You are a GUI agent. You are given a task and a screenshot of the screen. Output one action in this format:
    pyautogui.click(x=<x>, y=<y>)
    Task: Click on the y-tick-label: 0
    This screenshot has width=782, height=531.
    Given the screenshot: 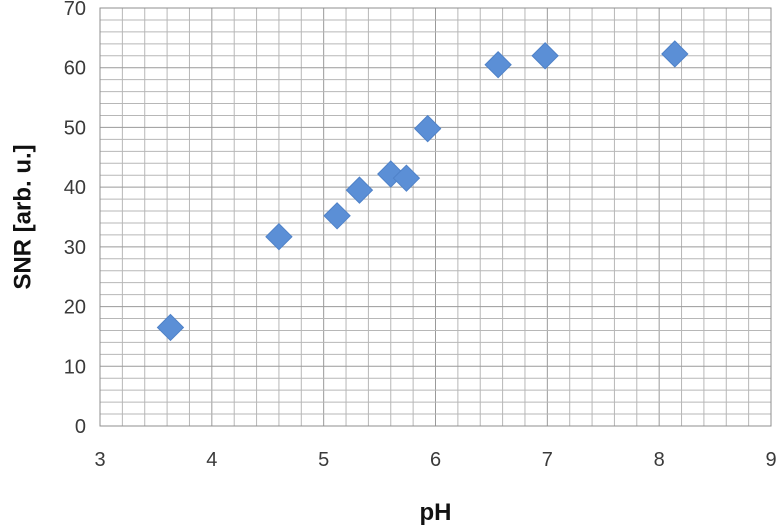 What is the action you would take?
    pyautogui.click(x=80, y=427)
    